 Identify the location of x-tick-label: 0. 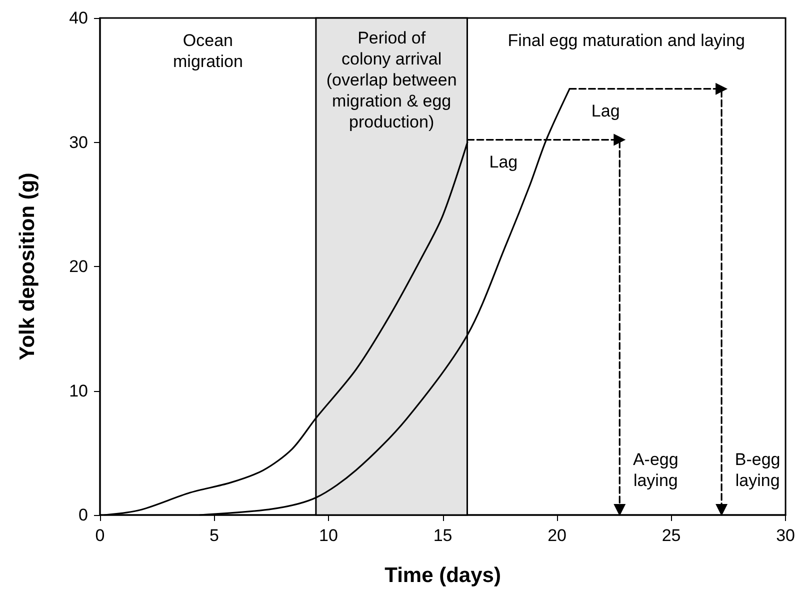
(100, 535).